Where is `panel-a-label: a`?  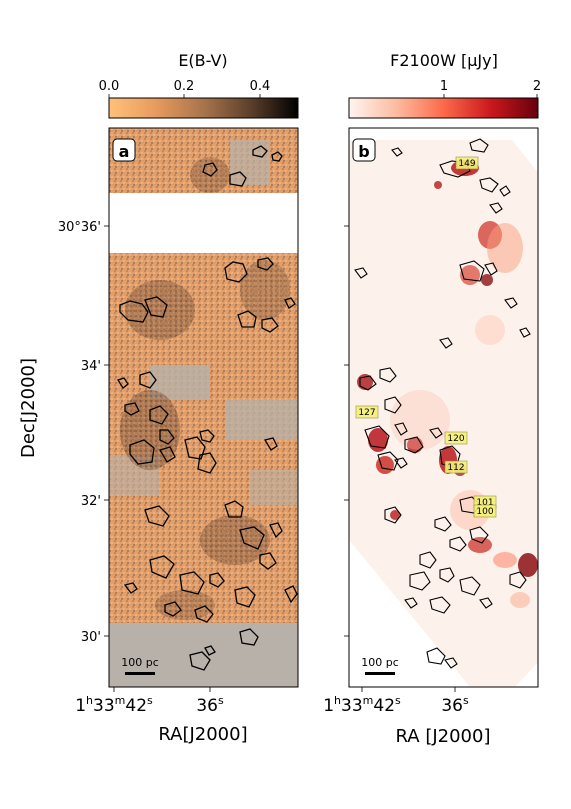 panel-a-label: a is located at coordinates (124, 151).